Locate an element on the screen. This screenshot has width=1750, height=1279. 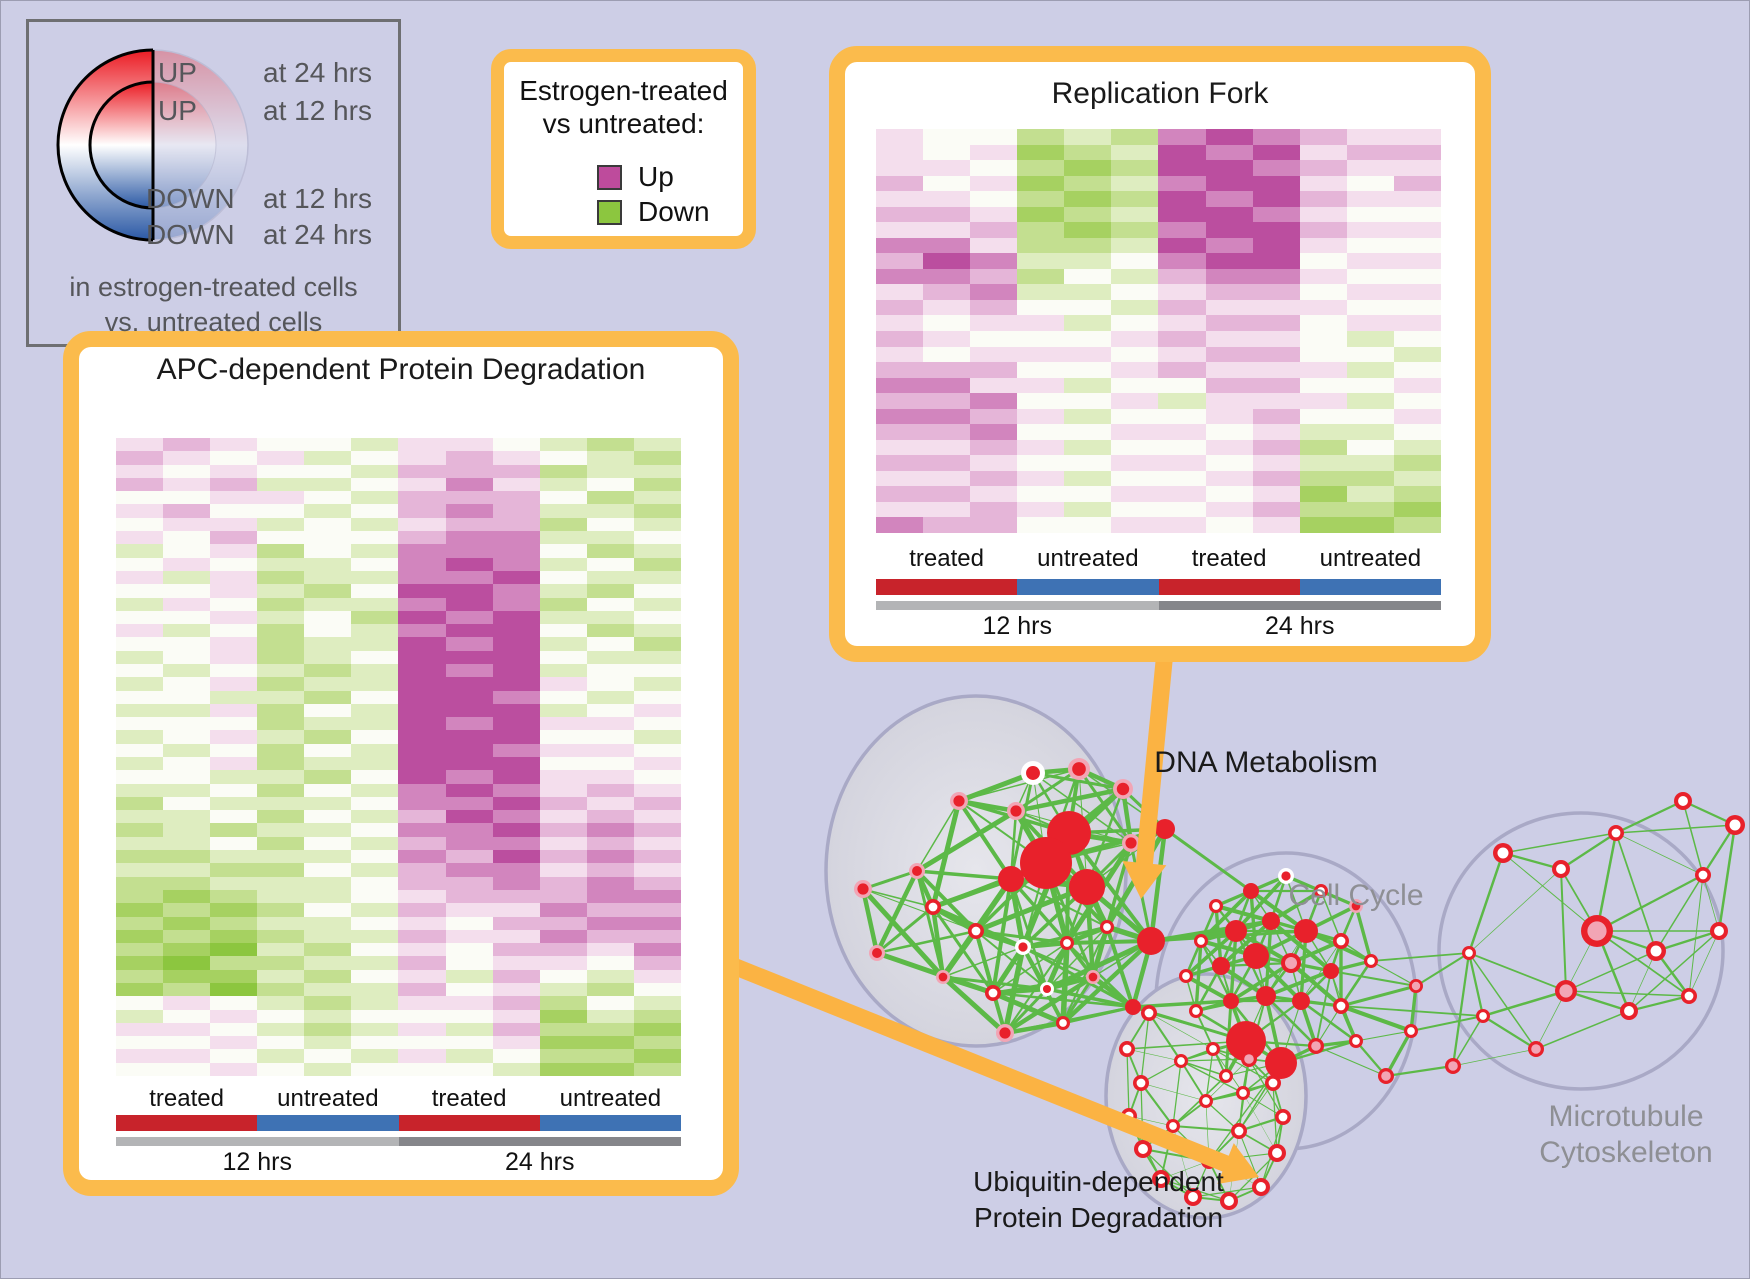
rf-12hr-bar is located at coordinates (1017, 605).